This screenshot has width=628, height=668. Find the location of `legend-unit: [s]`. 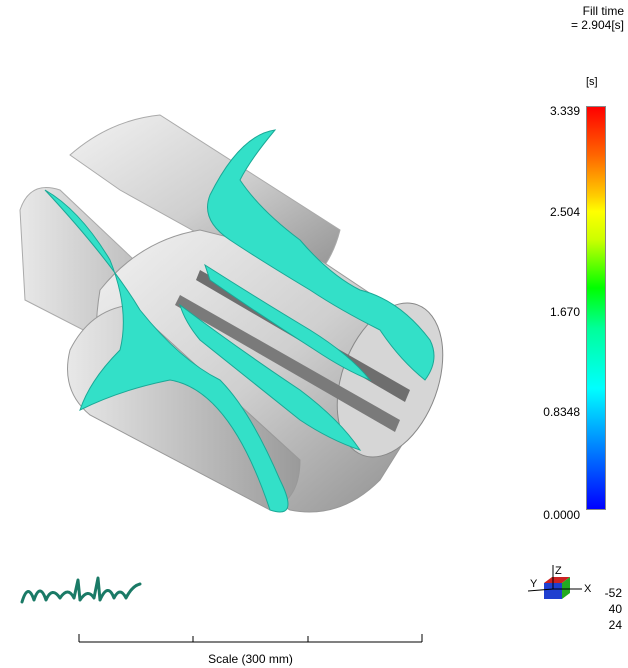

legend-unit: [s] is located at coordinates (592, 82).